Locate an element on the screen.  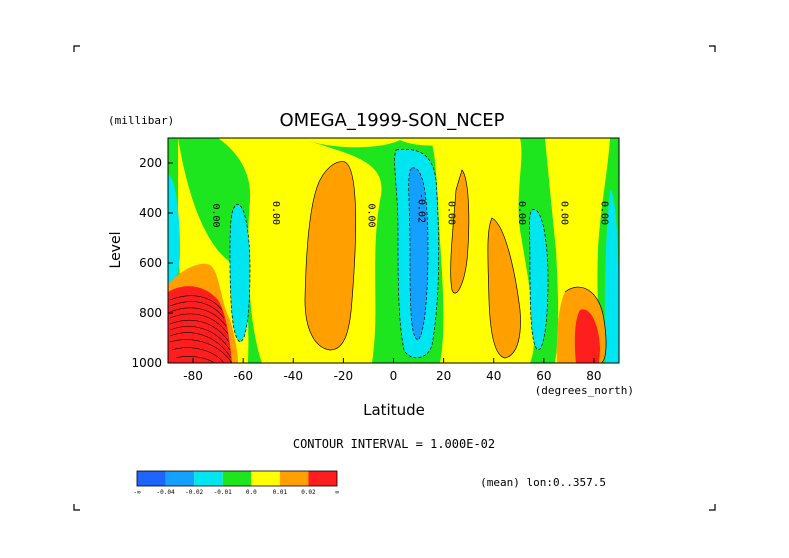
colorbar-label: 0.0 is located at coordinates (251, 492).